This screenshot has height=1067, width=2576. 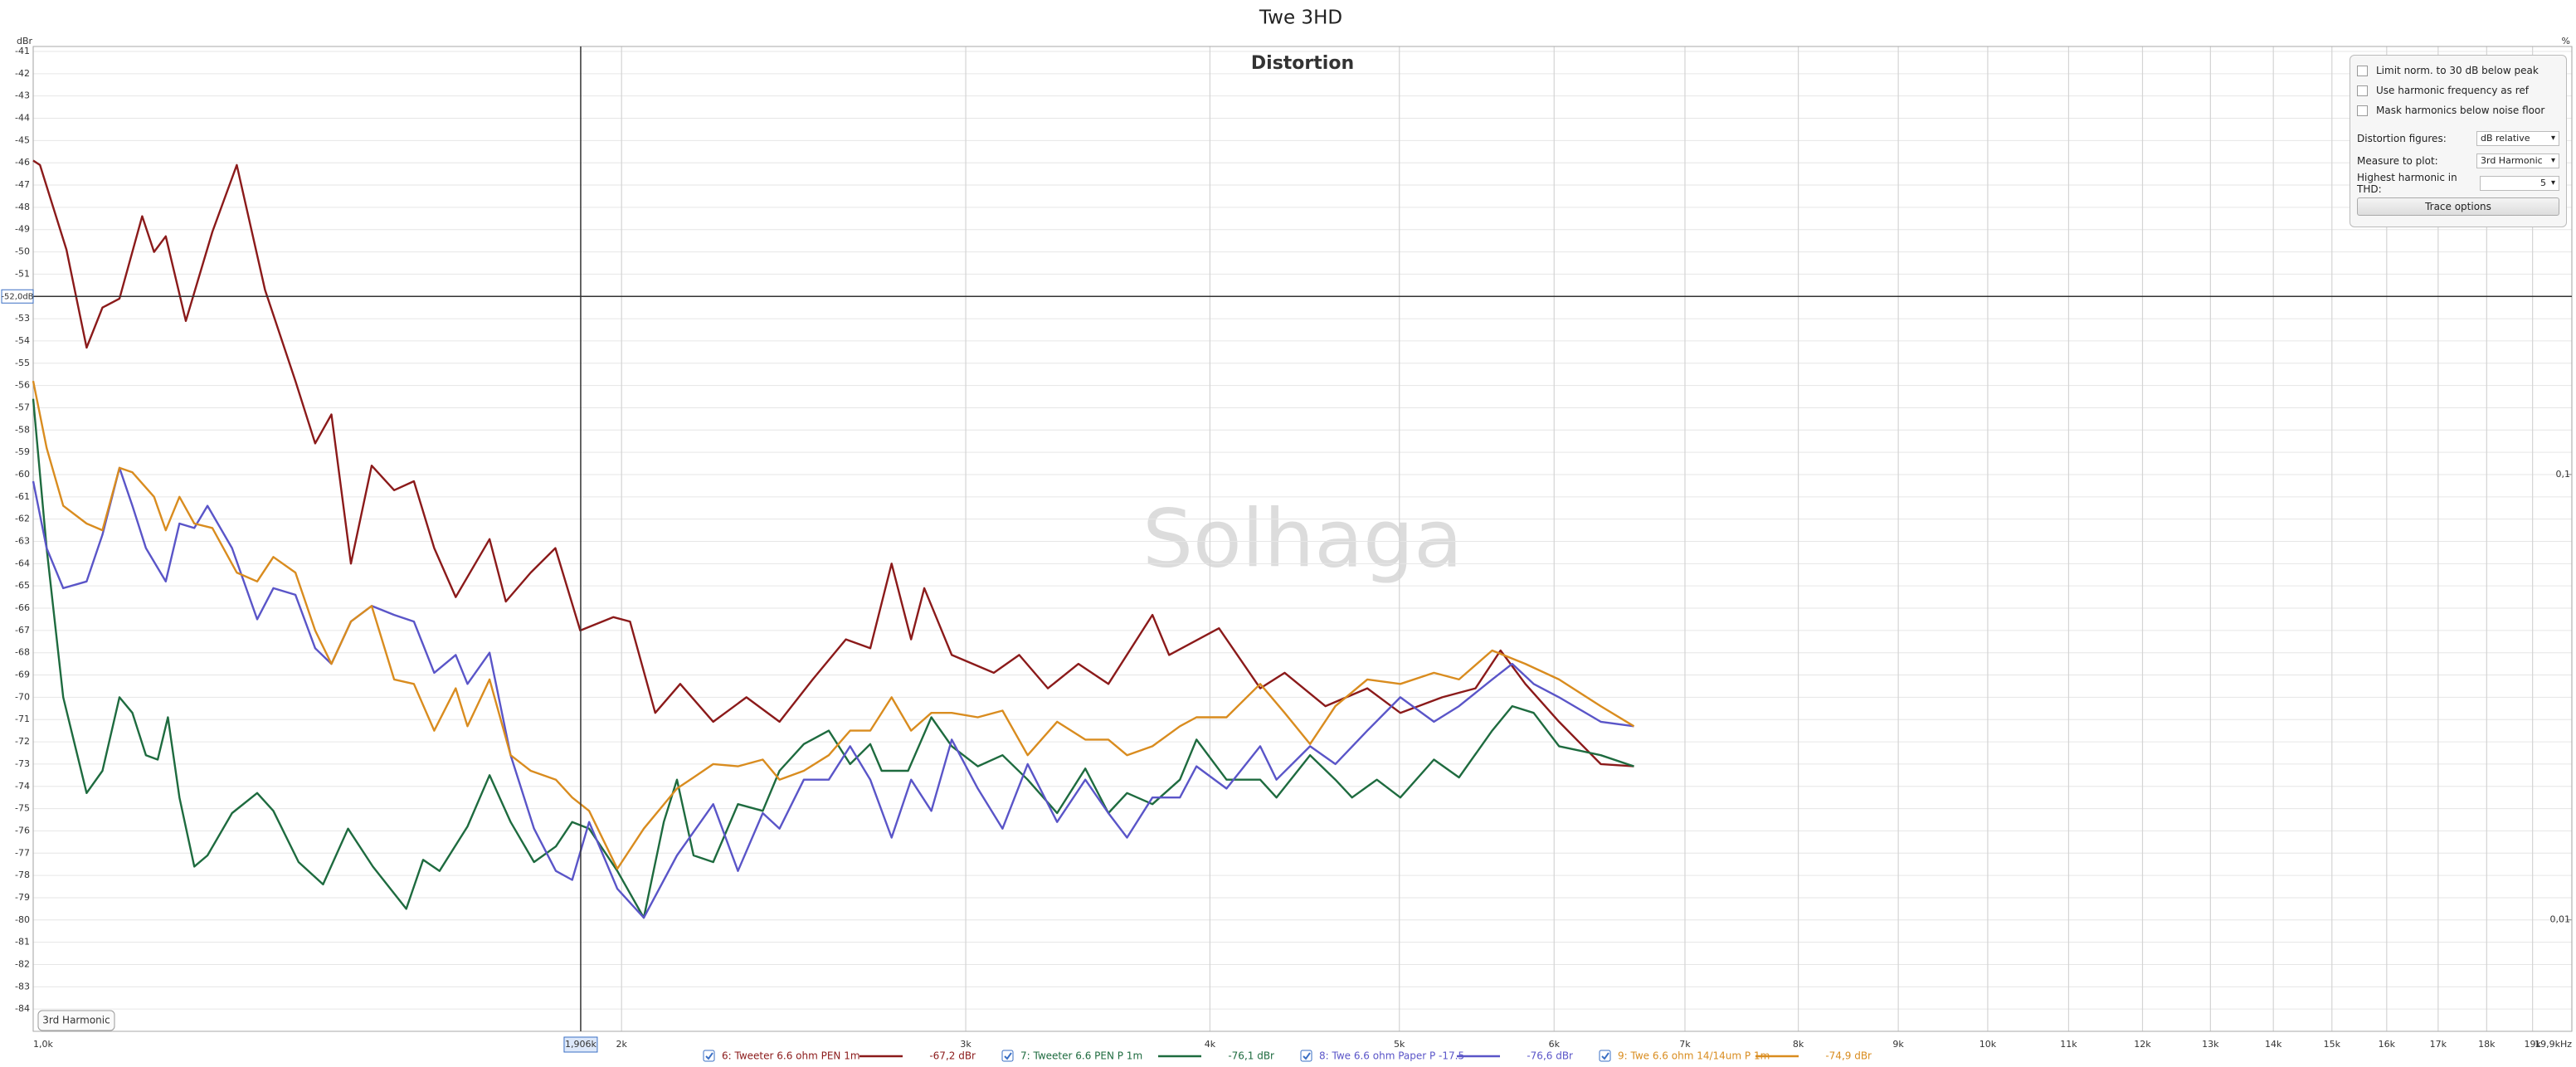 What do you see at coordinates (22, 875) in the screenshot?
I see `y-tick-label: -78` at bounding box center [22, 875].